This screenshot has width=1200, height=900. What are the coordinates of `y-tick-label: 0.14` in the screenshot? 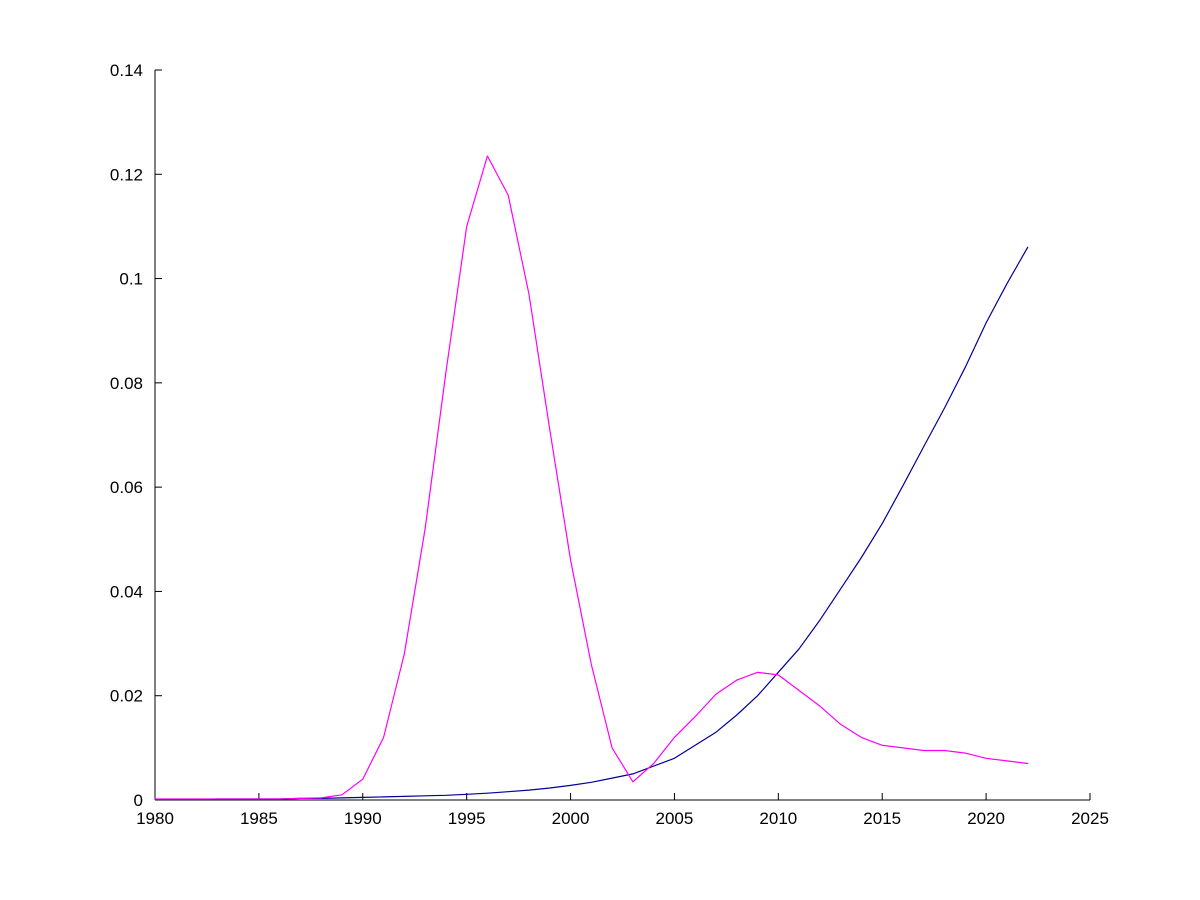 It's located at (126, 70).